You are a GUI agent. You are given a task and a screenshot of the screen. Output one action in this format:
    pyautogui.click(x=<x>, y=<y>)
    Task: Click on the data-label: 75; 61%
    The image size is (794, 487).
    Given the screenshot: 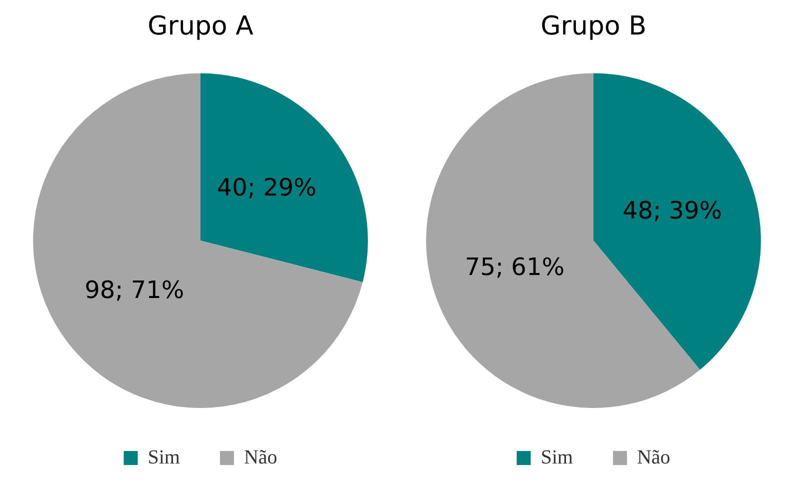 What is the action you would take?
    pyautogui.click(x=514, y=267)
    